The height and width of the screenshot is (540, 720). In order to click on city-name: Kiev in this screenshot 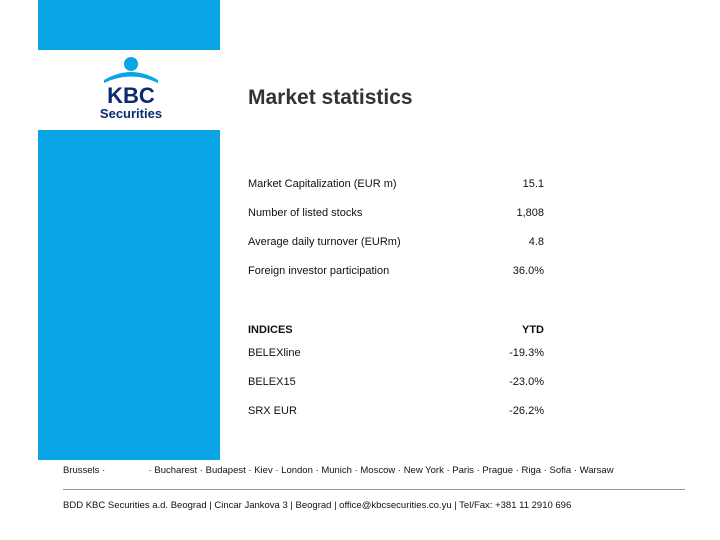, I will do `click(263, 470)`.